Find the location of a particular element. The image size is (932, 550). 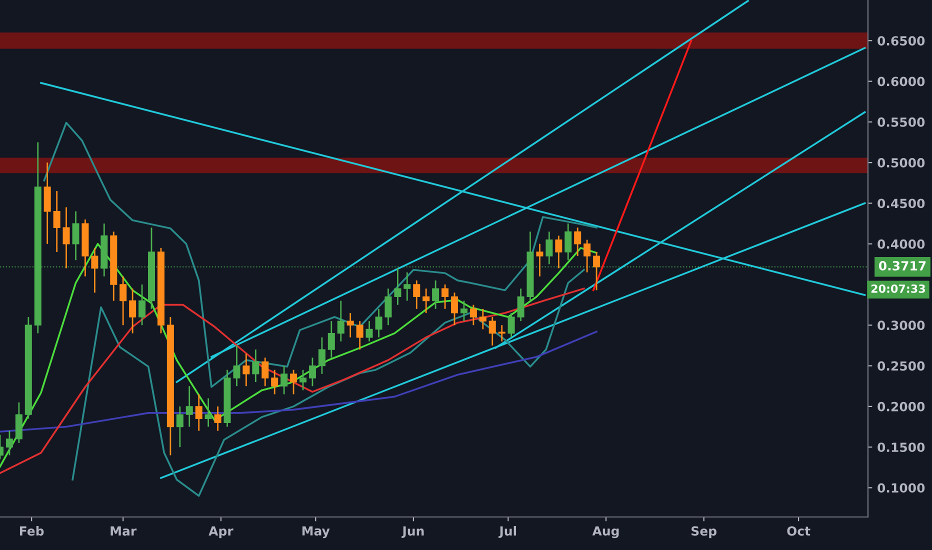

y-tick-label: 0.4000 is located at coordinates (901, 244).